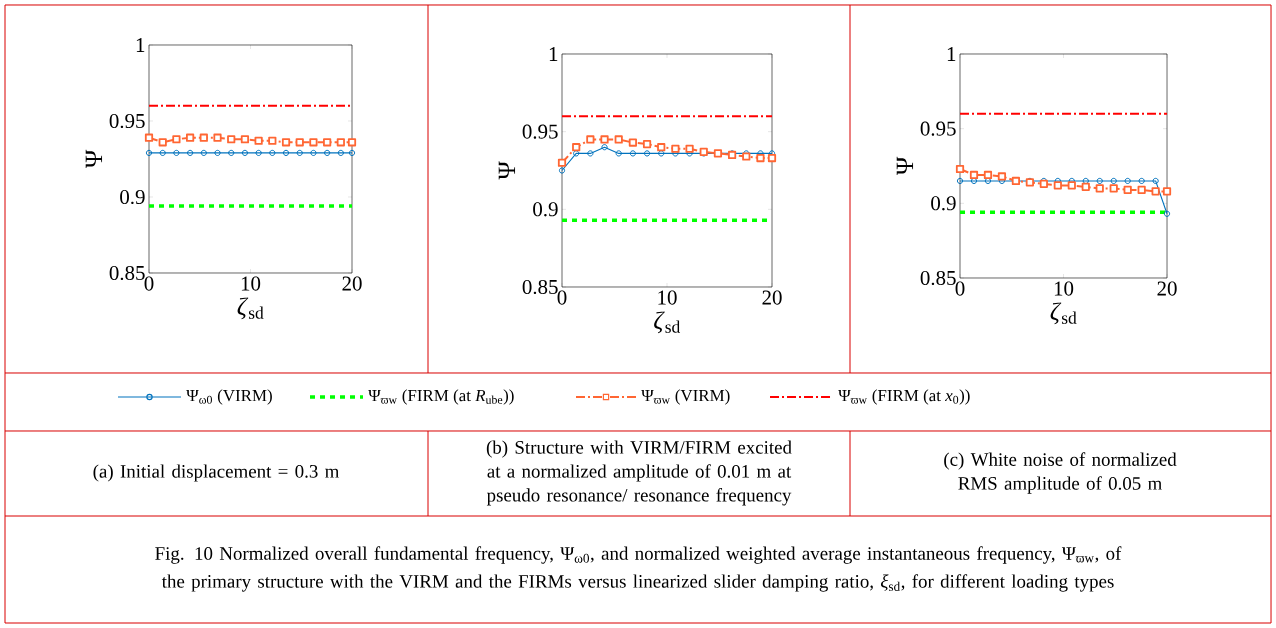 The width and height of the screenshot is (1276, 628). Describe the element at coordinates (904, 397) in the screenshot. I see `legend-label: Ψ$_{ϖw}$ (FIRM (at x$_{0}$))` at that location.